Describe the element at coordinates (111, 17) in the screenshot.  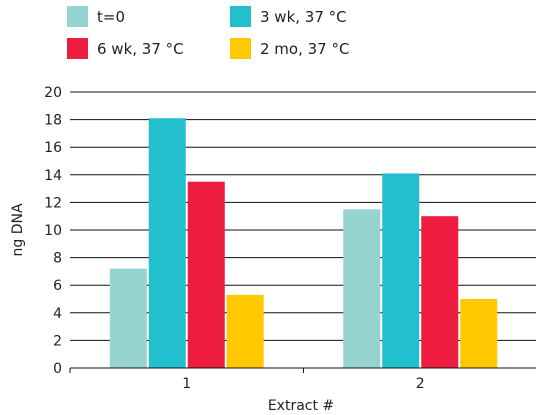
I see `legend-label: t=0` at that location.